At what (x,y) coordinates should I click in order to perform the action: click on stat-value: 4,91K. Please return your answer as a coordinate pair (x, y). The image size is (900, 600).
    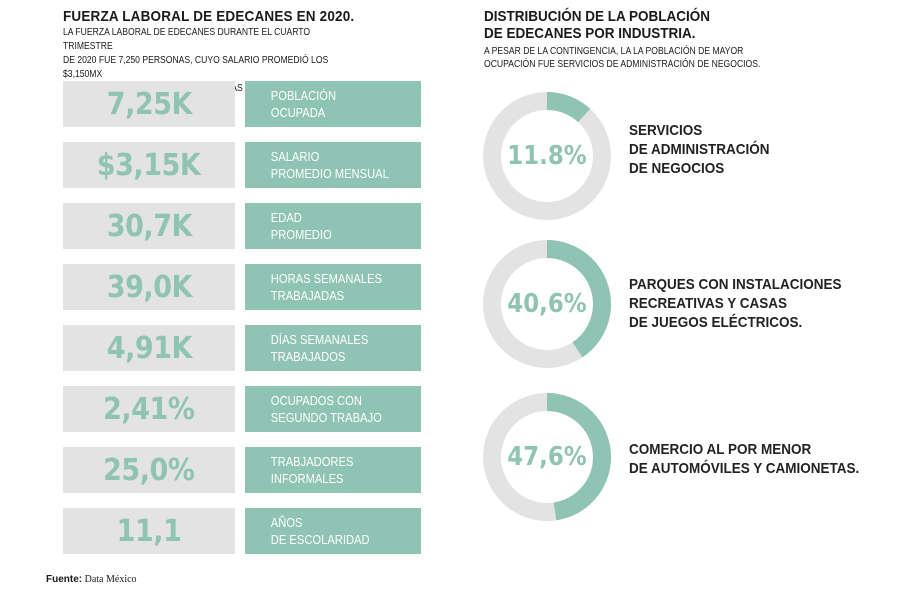
    Looking at the image, I should click on (149, 348).